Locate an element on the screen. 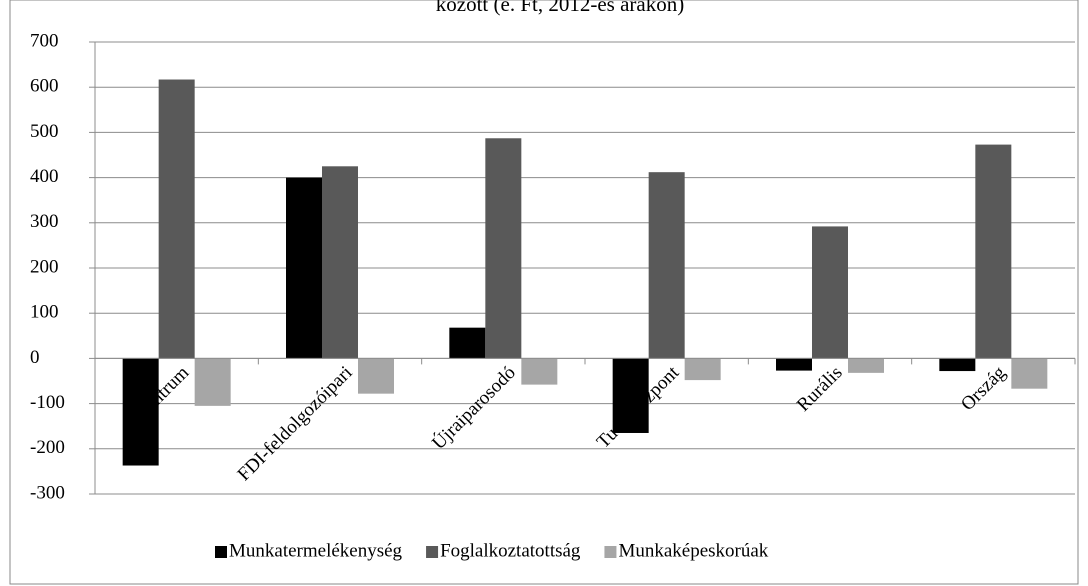 This screenshot has height=586, width=1088. y-tick-label: 0 is located at coordinates (35, 357).